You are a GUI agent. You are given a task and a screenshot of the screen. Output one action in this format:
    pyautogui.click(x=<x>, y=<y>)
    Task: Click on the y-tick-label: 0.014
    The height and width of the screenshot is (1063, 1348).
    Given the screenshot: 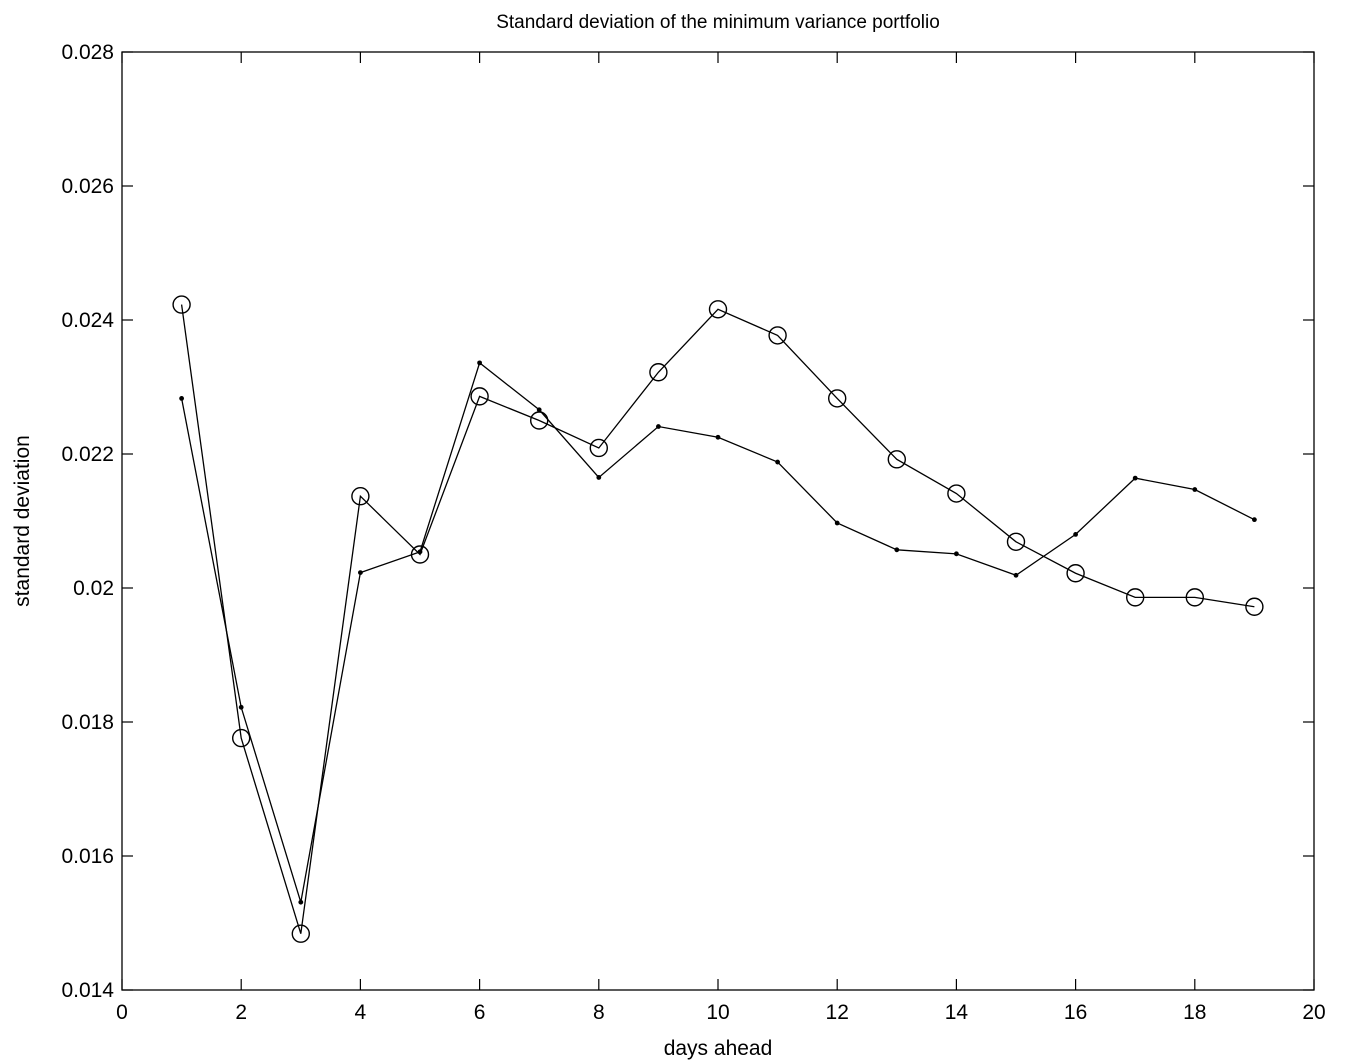 What is the action you would take?
    pyautogui.click(x=87, y=990)
    